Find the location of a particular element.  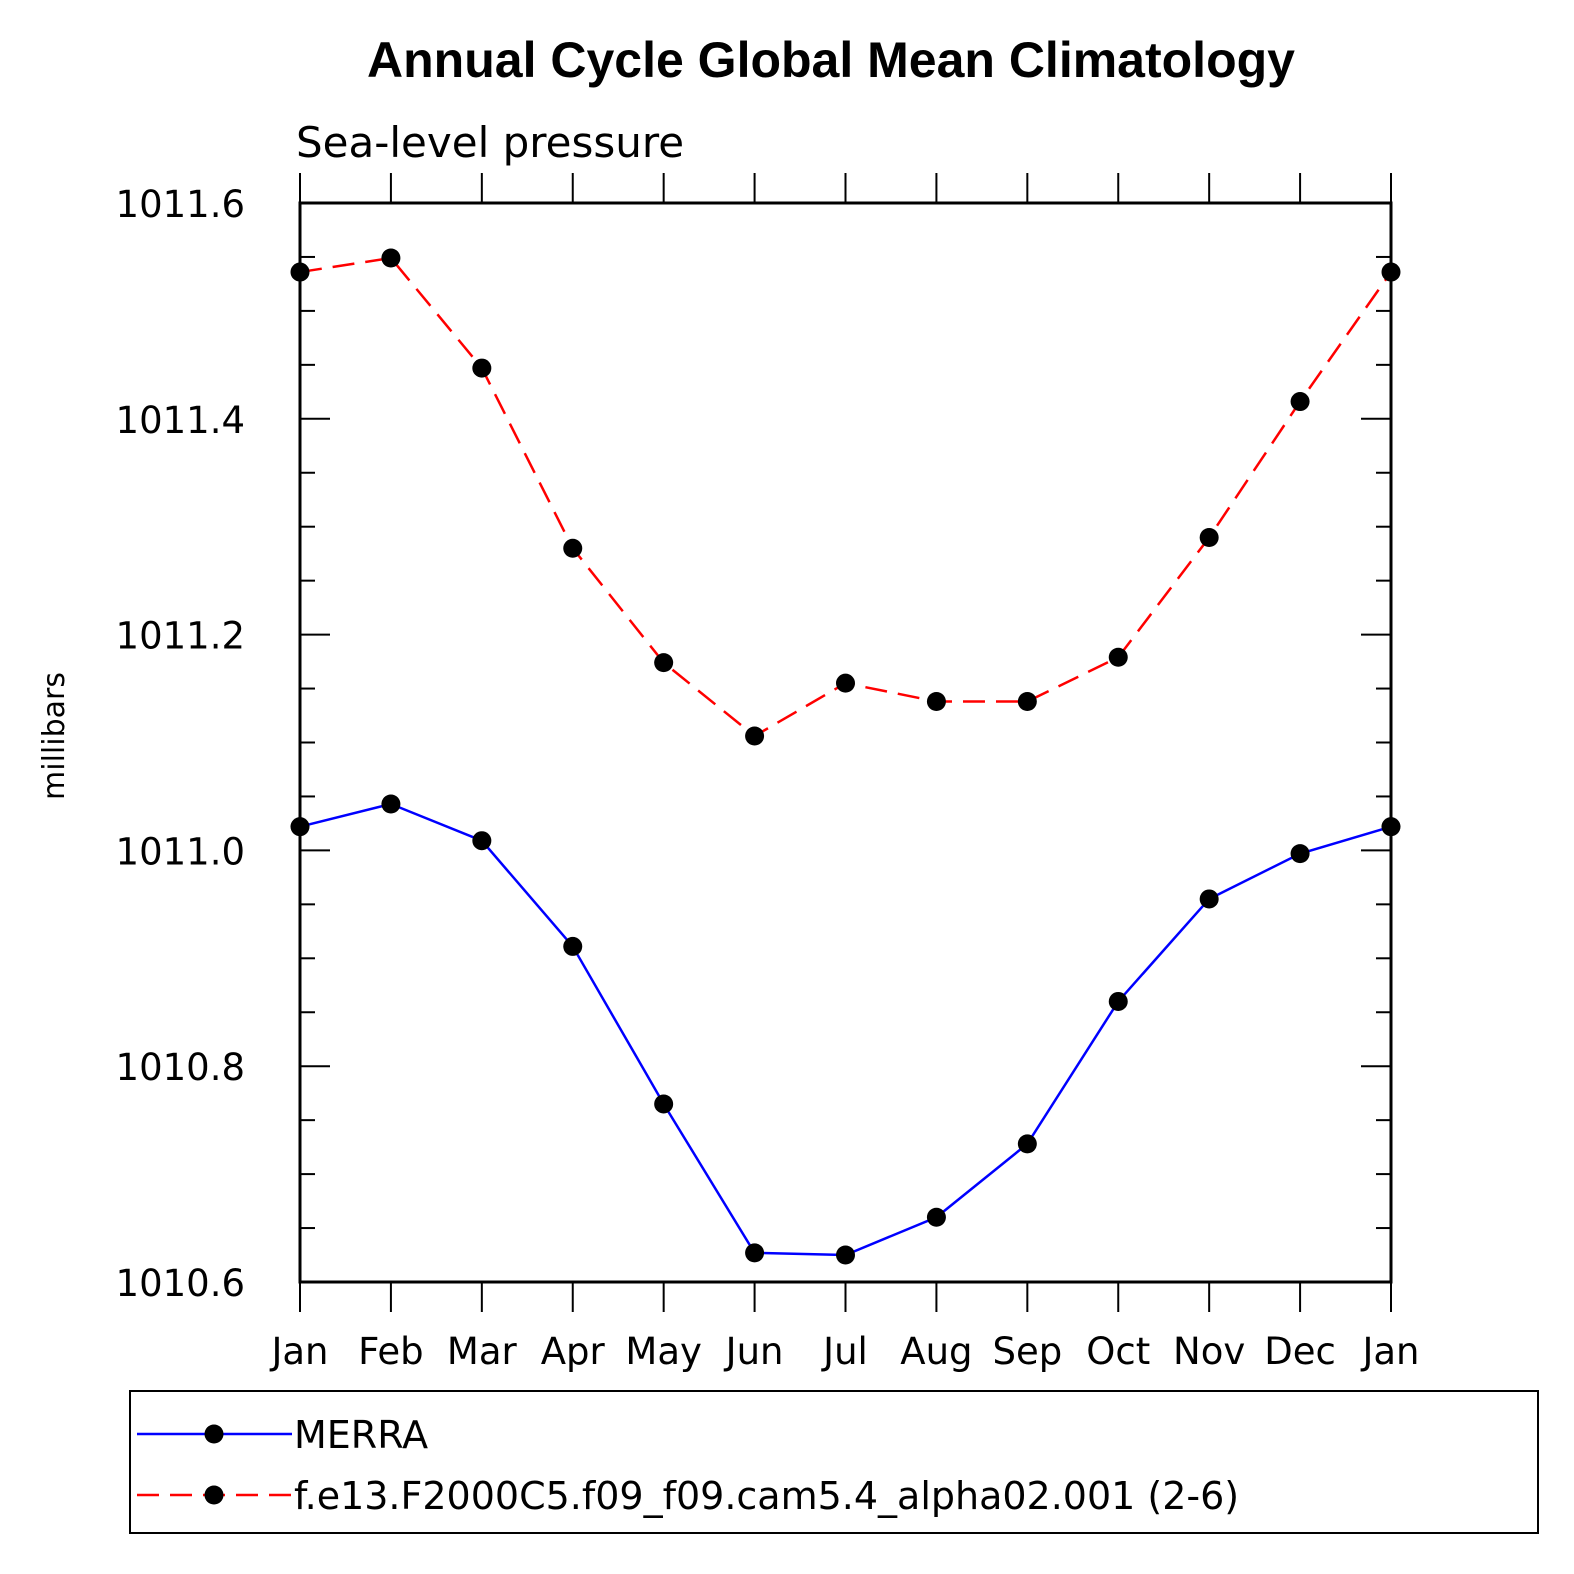

x-tick-label: Sep is located at coordinates (1027, 1351).